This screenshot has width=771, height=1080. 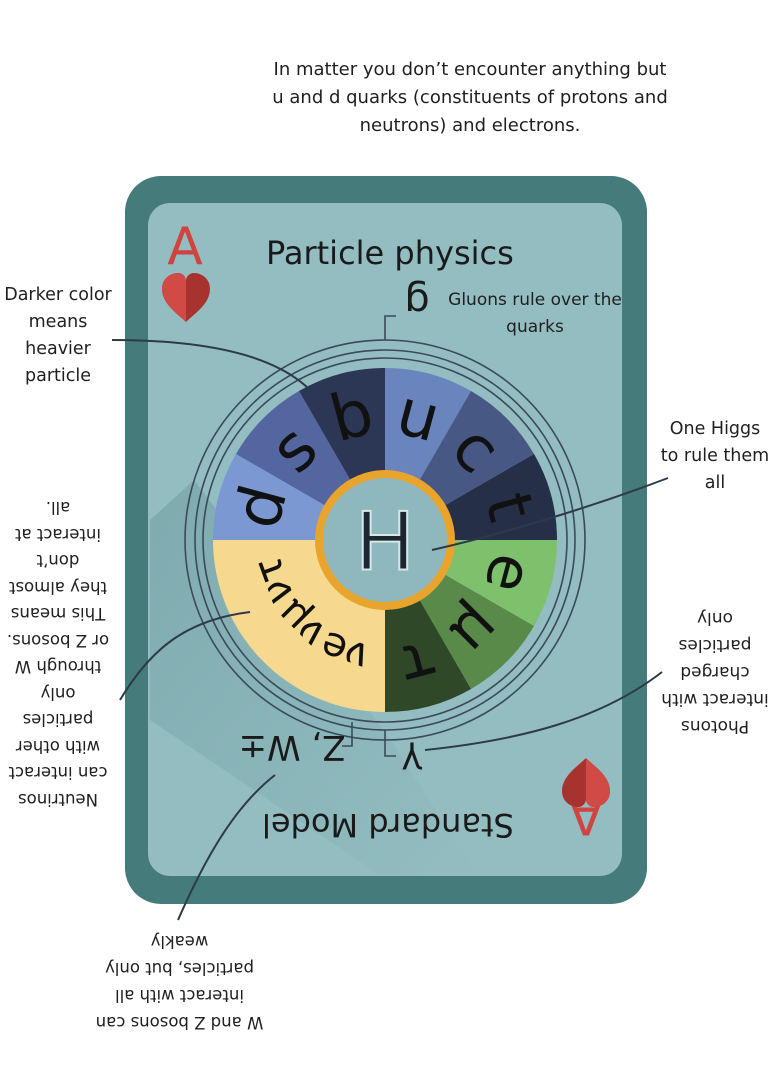 I want to click on card-bottom-title: Standard Model, so click(x=388, y=825).